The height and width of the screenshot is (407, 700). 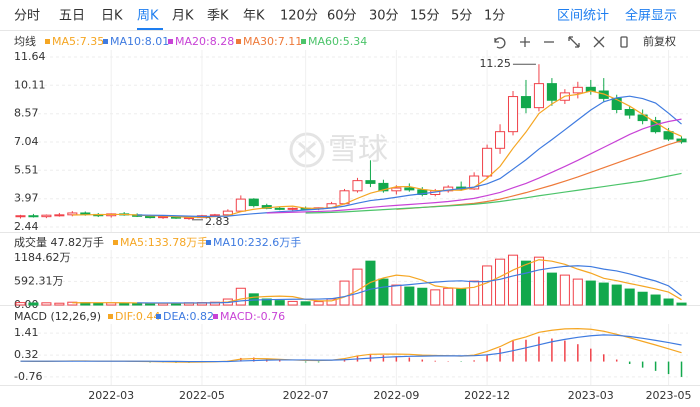 What do you see at coordinates (342, 16) in the screenshot?
I see `period-tab: 60分` at bounding box center [342, 16].